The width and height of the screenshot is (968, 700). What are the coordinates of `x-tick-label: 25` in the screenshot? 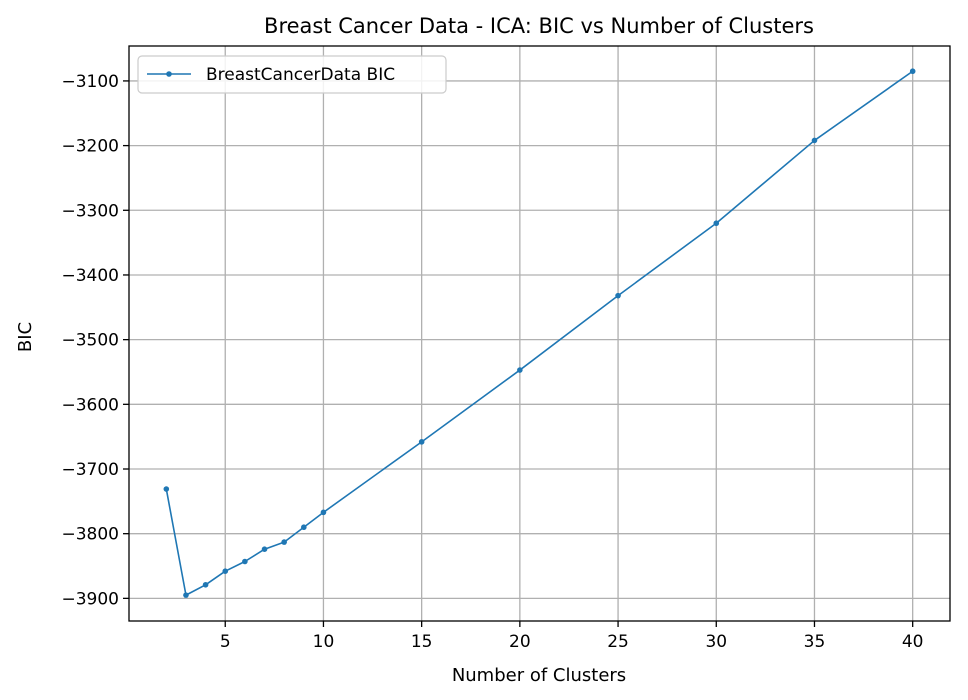 It's located at (618, 642).